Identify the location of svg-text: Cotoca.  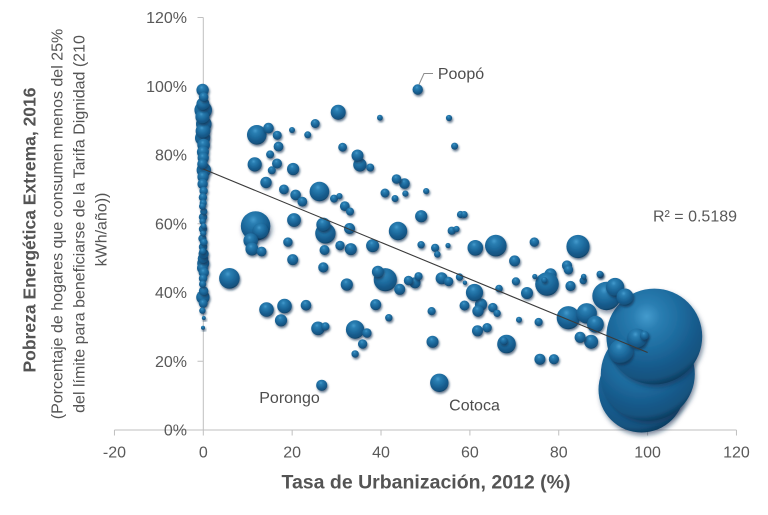
(474, 406).